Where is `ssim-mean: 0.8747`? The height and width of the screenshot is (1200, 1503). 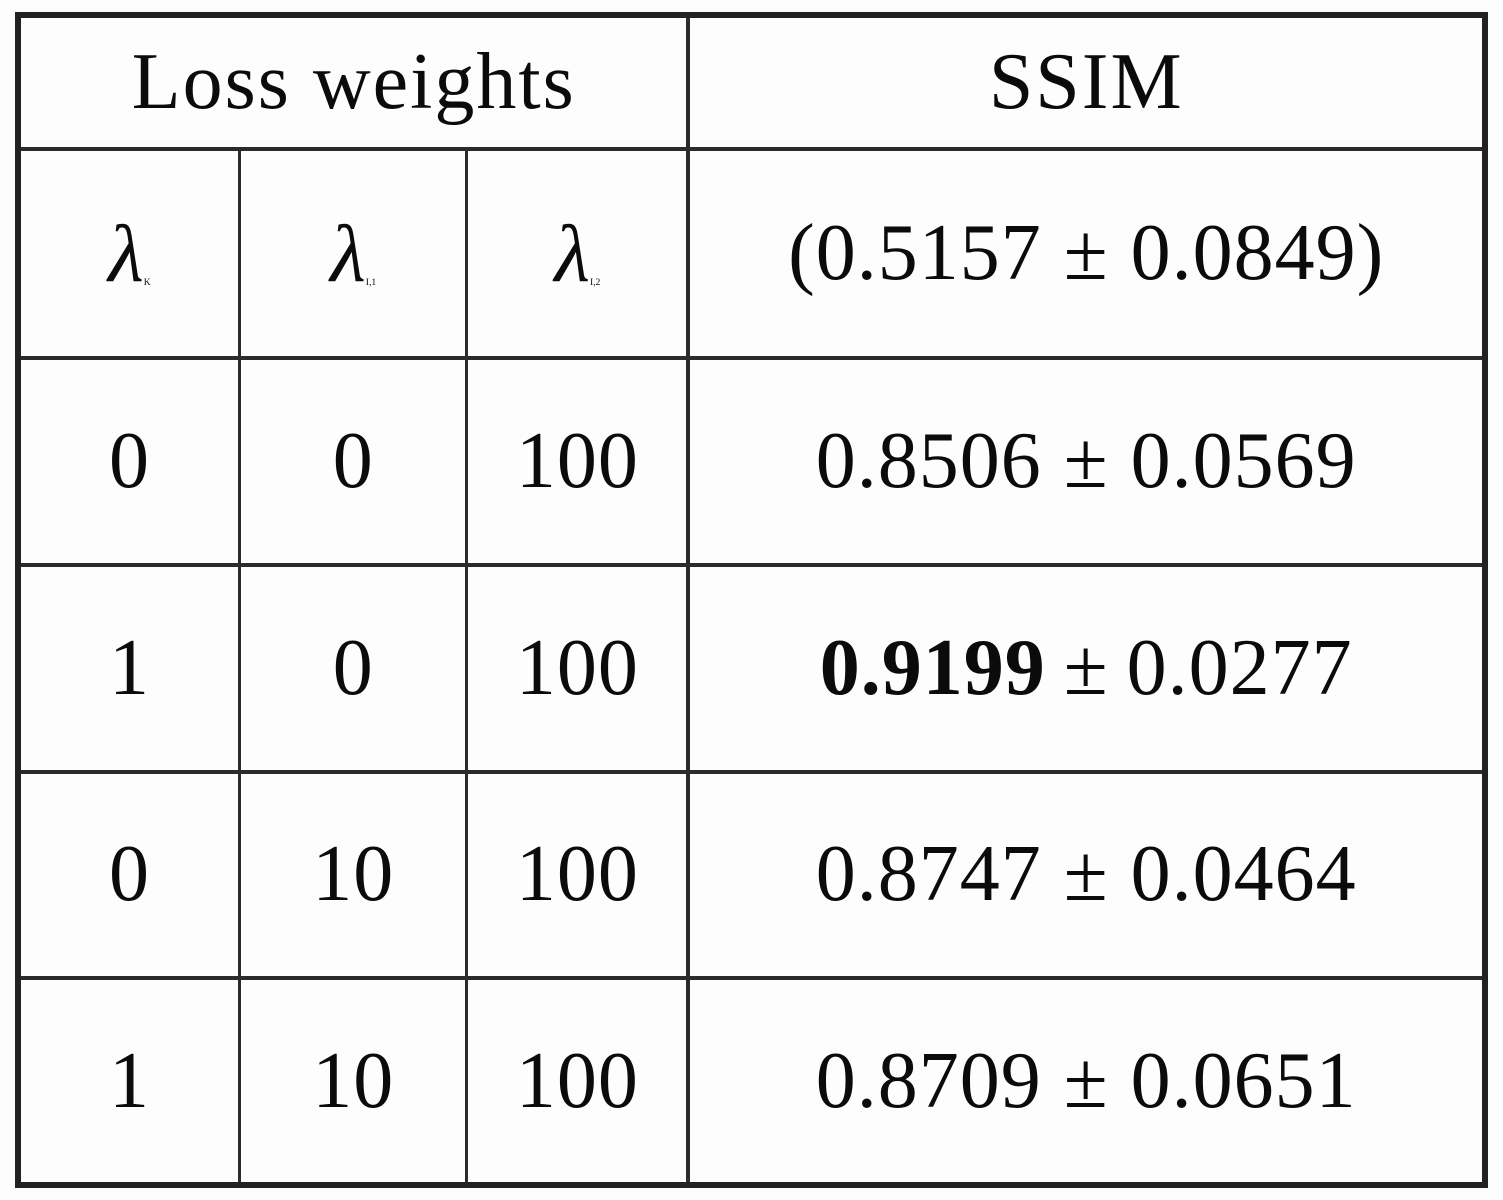 ssim-mean: 0.8747 is located at coordinates (928, 874).